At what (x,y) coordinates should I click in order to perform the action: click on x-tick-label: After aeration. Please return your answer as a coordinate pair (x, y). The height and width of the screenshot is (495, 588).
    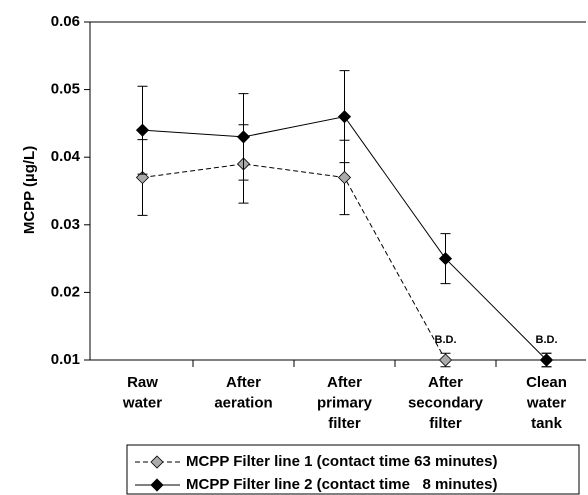
    Looking at the image, I should click on (243, 393).